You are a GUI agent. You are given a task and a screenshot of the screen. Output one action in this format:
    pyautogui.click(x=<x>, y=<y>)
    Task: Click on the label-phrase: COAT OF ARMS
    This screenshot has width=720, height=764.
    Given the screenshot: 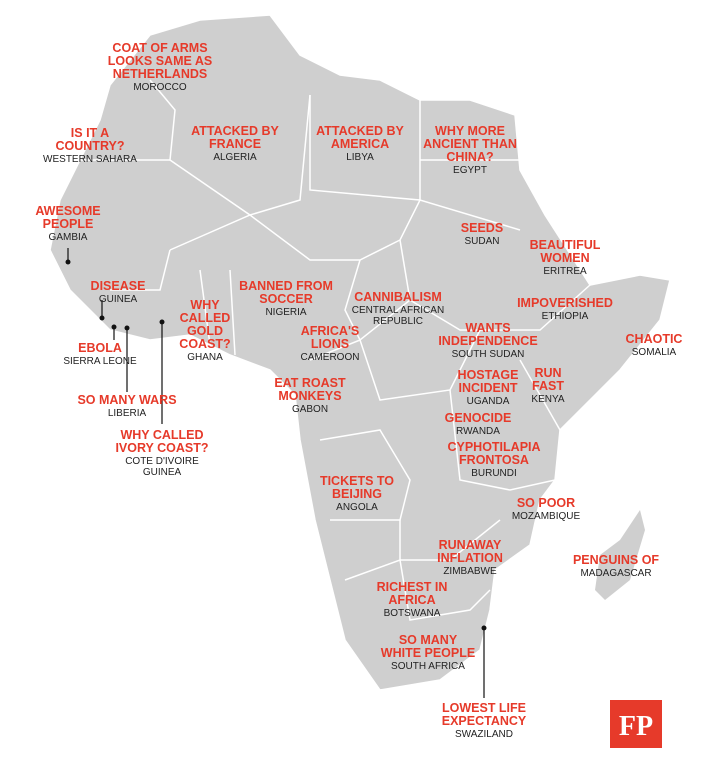 What is the action you would take?
    pyautogui.click(x=159, y=48)
    